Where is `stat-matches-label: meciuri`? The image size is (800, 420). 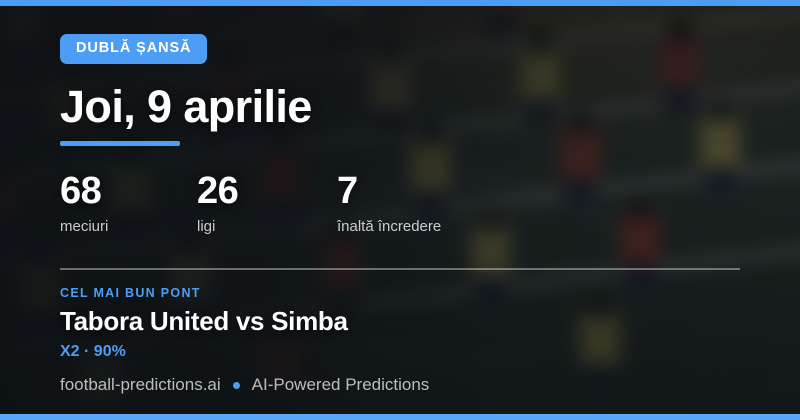 stat-matches-label: meciuri is located at coordinates (84, 226).